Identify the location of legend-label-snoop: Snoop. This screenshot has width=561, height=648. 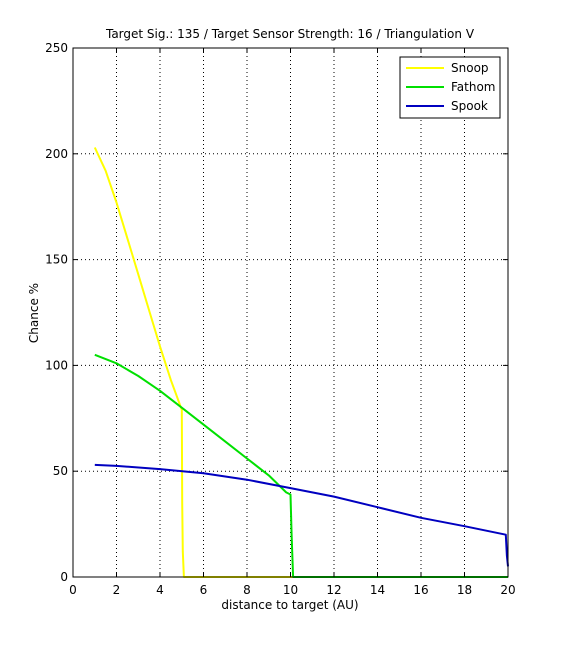
(470, 68).